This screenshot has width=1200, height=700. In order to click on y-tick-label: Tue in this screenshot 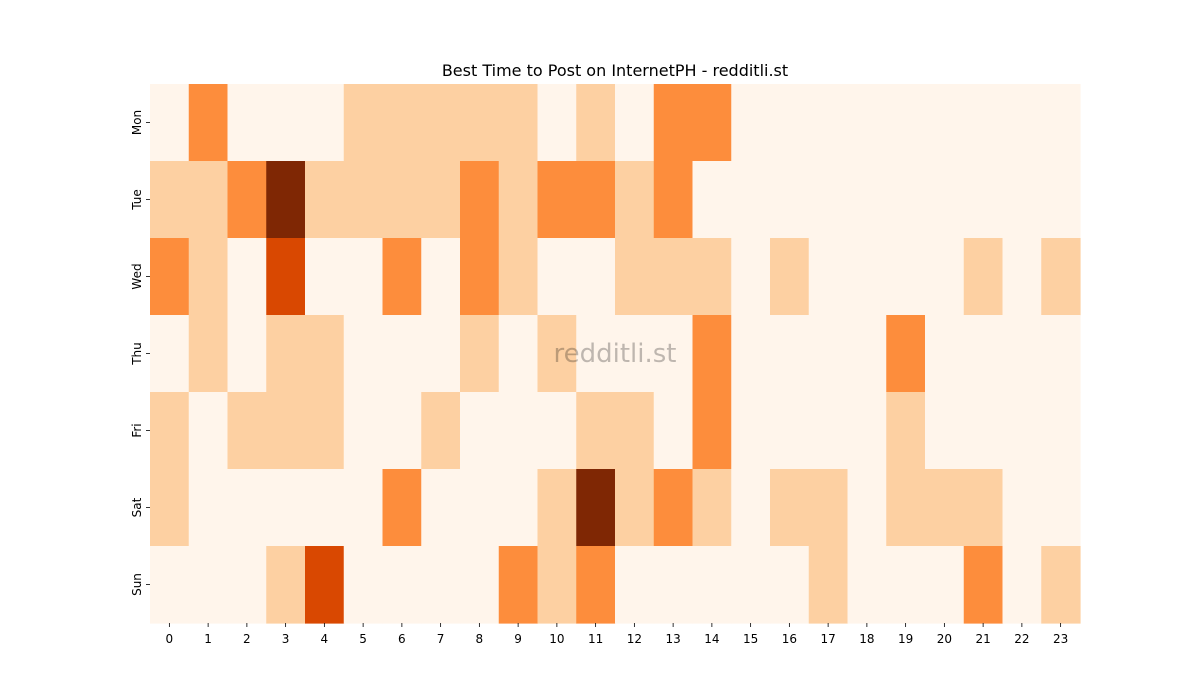, I will do `click(137, 200)`.